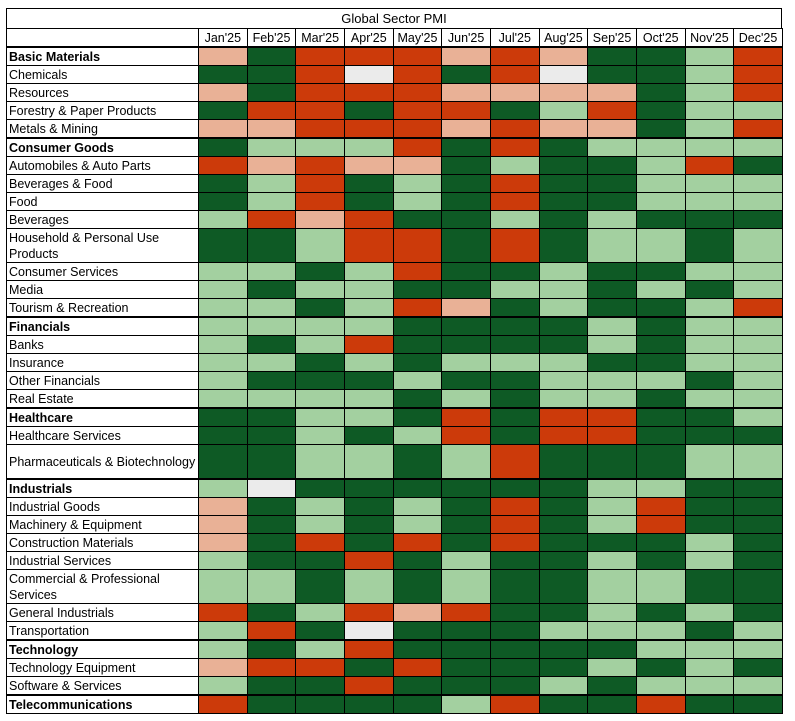  What do you see at coordinates (223, 38) in the screenshot?
I see `column-header: Jan'25` at bounding box center [223, 38].